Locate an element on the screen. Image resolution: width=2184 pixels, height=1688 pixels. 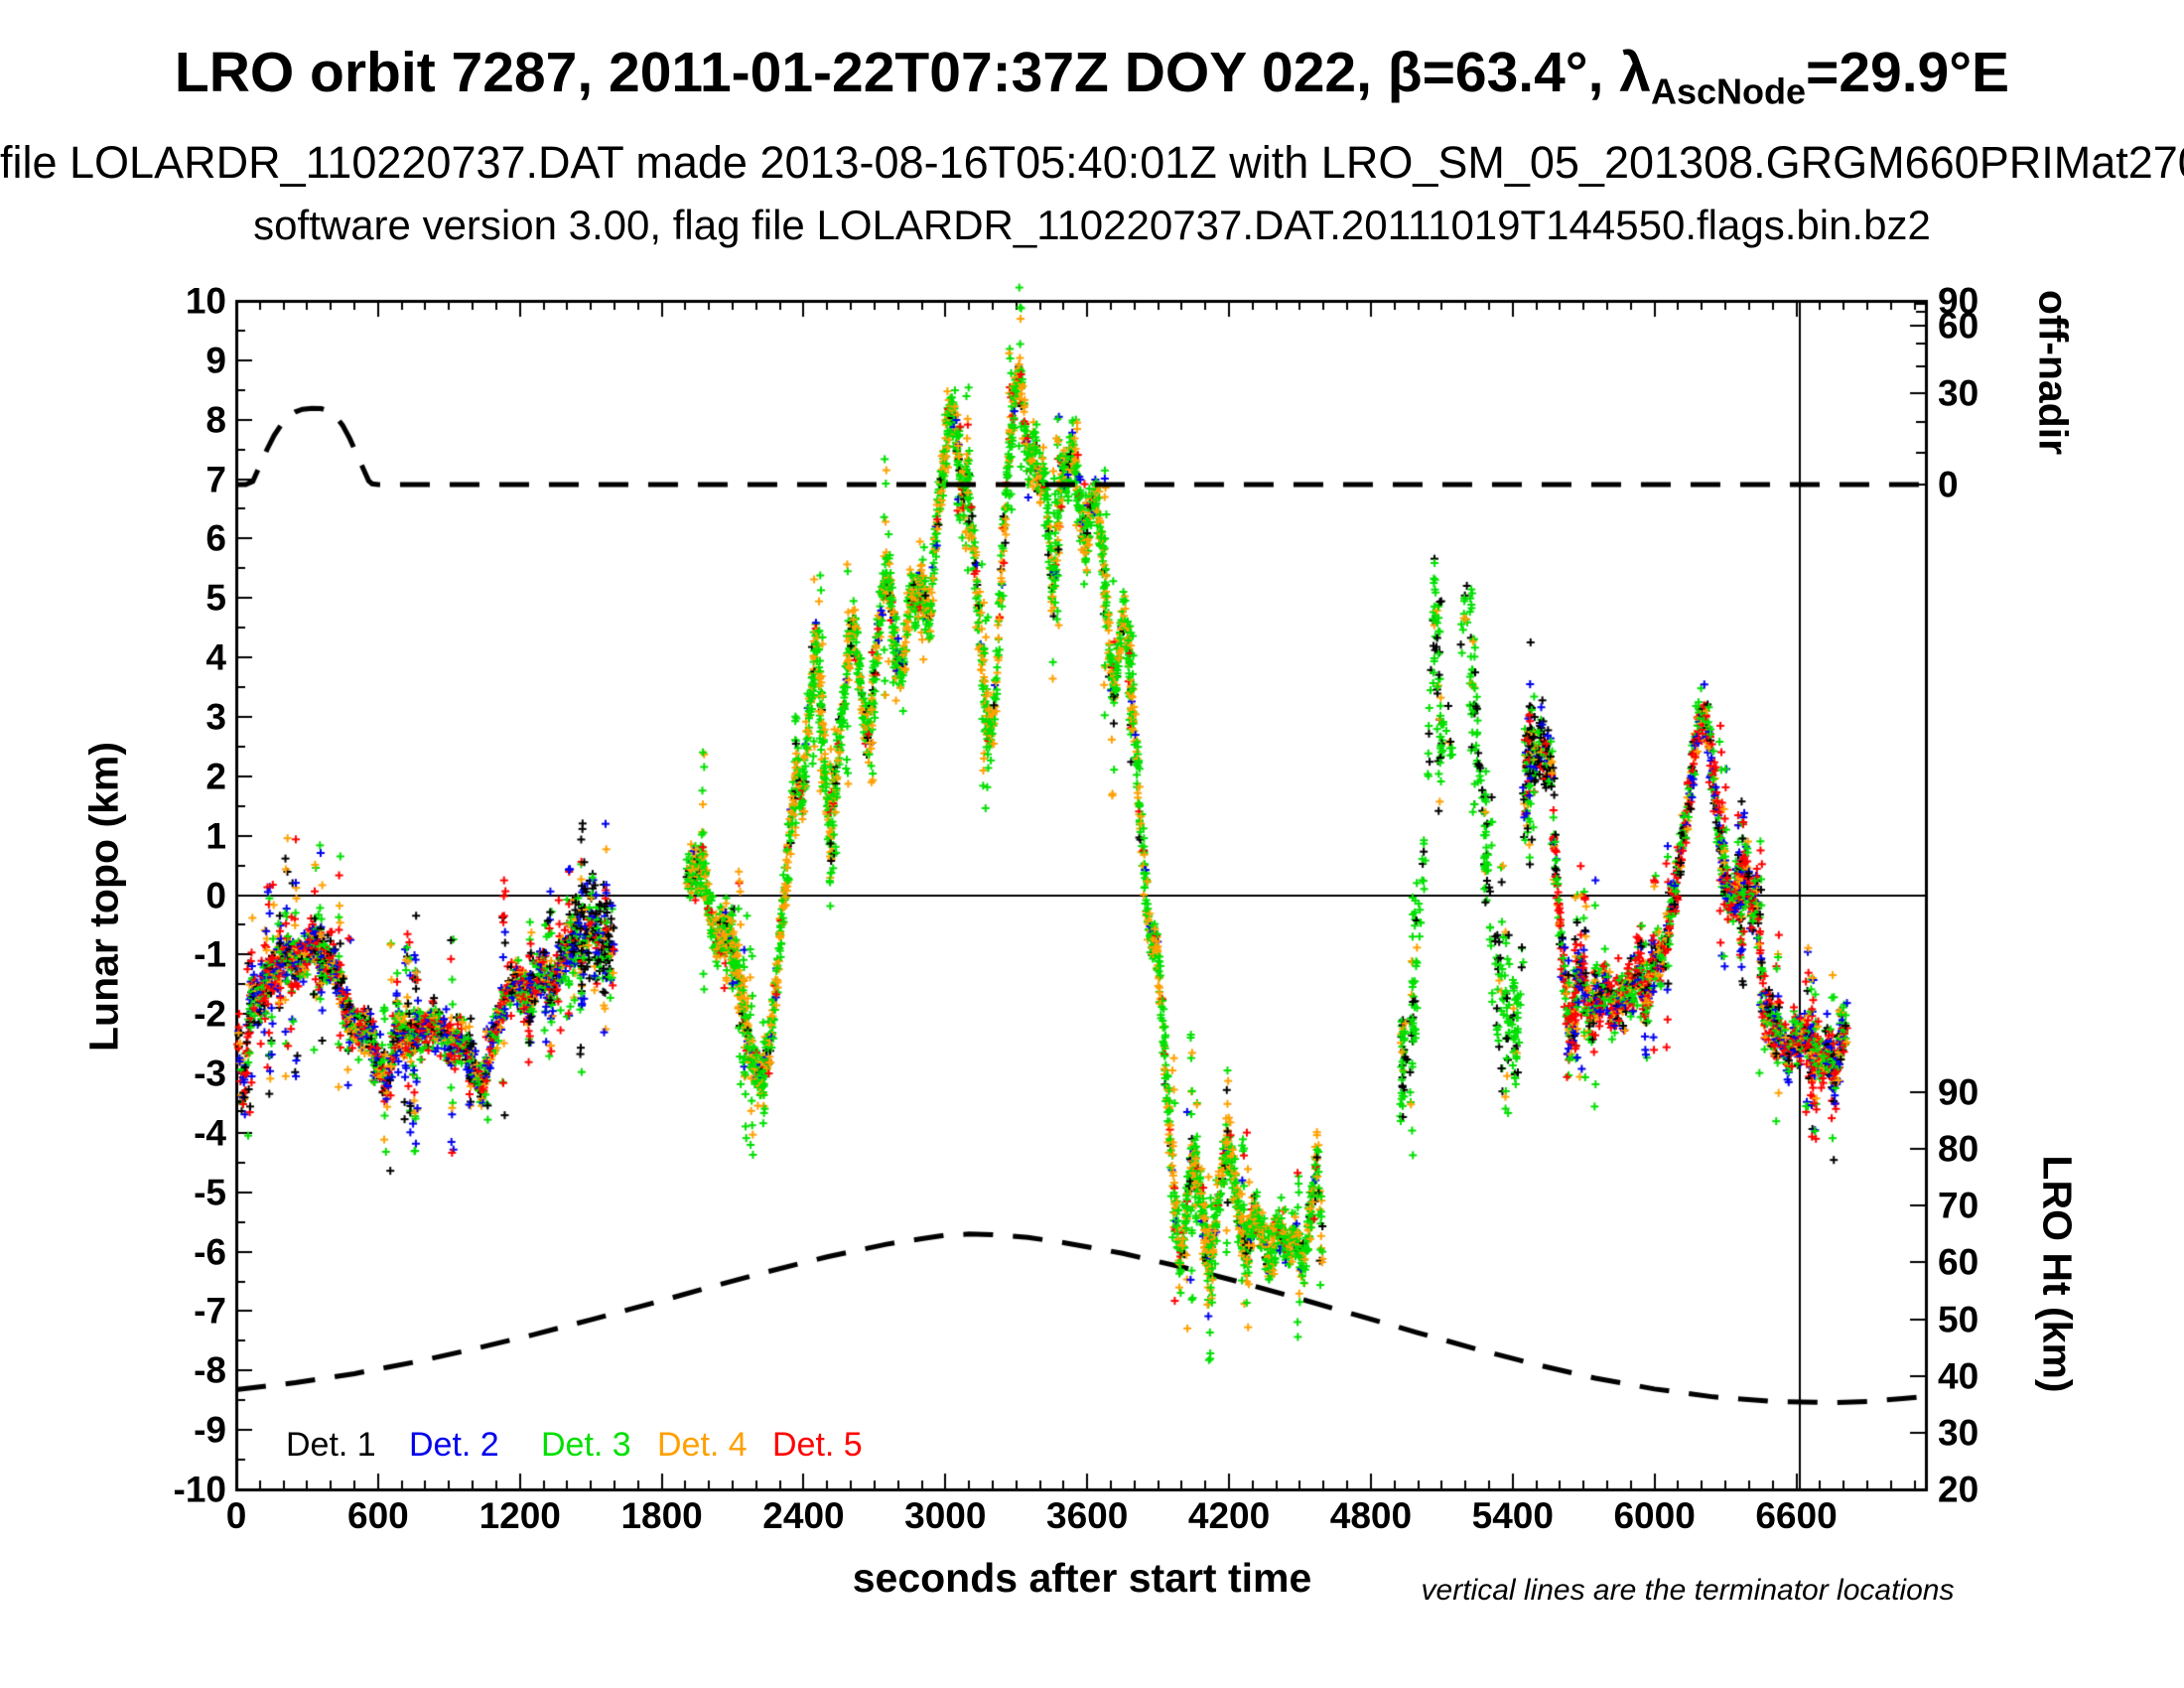
y-tick-label-topo: 4 is located at coordinates (215, 657).